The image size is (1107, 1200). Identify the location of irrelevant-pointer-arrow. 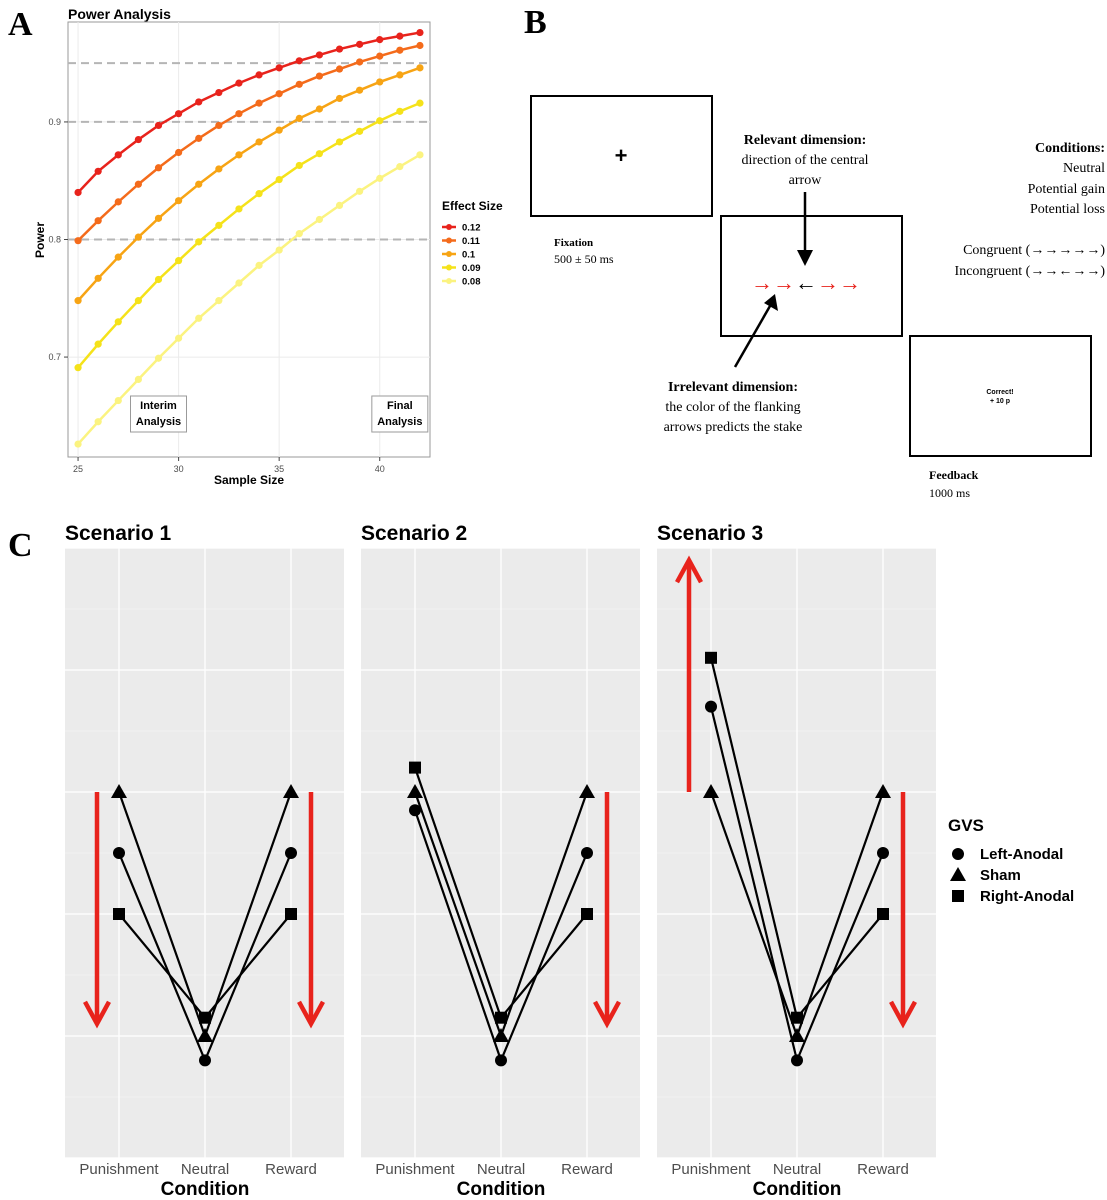
(755, 331).